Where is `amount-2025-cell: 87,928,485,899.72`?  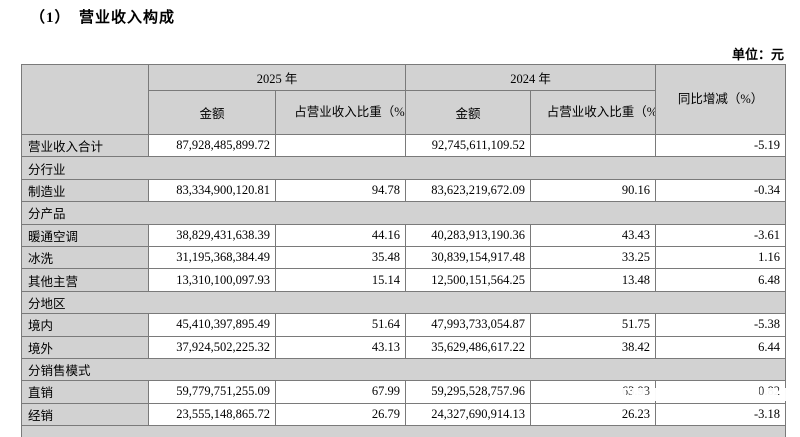
amount-2025-cell: 87,928,485,899.72 is located at coordinates (212, 145).